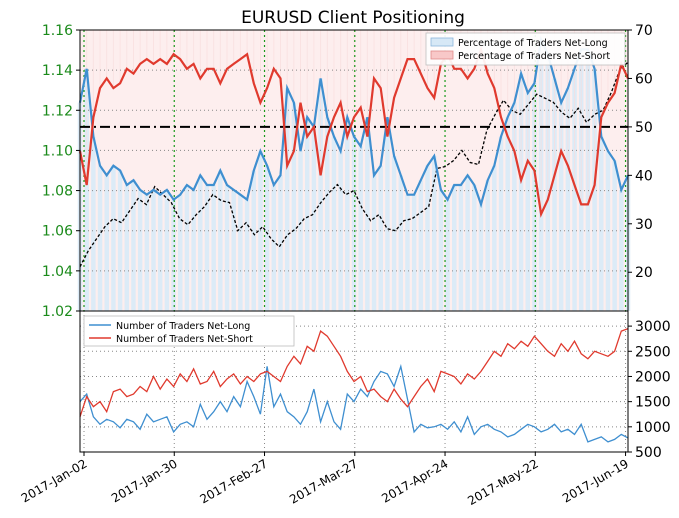 The width and height of the screenshot is (679, 518). What do you see at coordinates (644, 79) in the screenshot?
I see `right-tick-label: 60` at bounding box center [644, 79].